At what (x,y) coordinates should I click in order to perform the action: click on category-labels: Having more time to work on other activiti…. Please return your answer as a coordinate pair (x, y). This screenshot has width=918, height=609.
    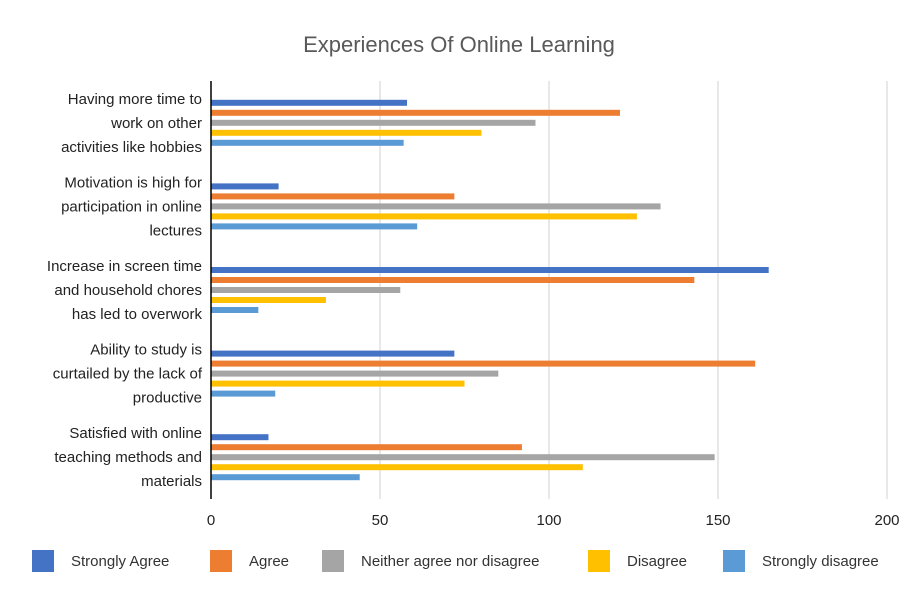
    Looking at the image, I should click on (125, 290).